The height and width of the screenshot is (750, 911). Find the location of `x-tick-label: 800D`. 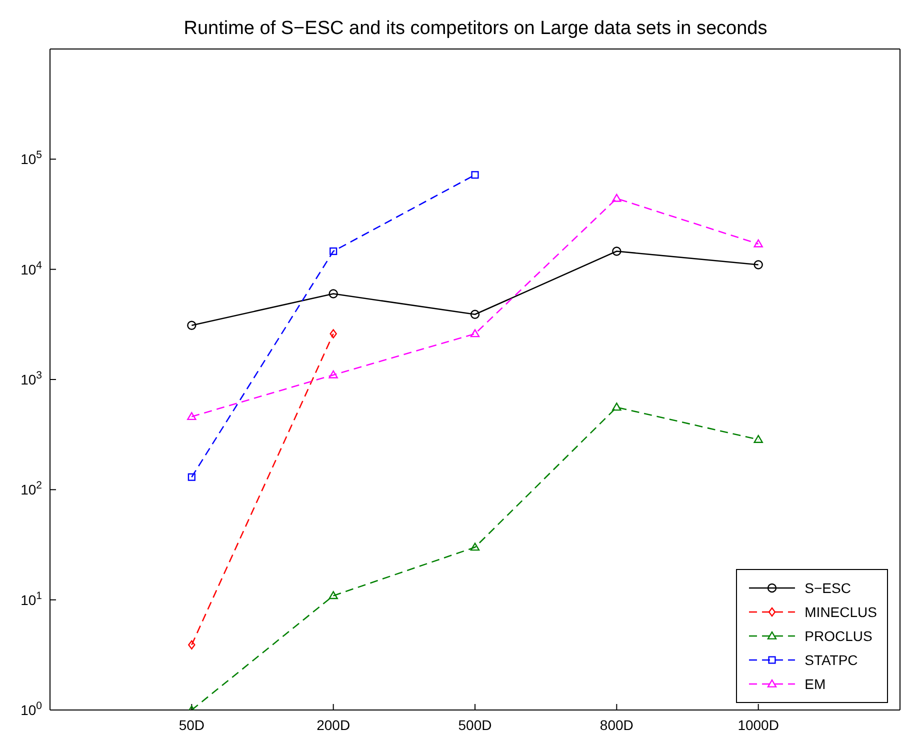

x-tick-label: 800D is located at coordinates (617, 724).